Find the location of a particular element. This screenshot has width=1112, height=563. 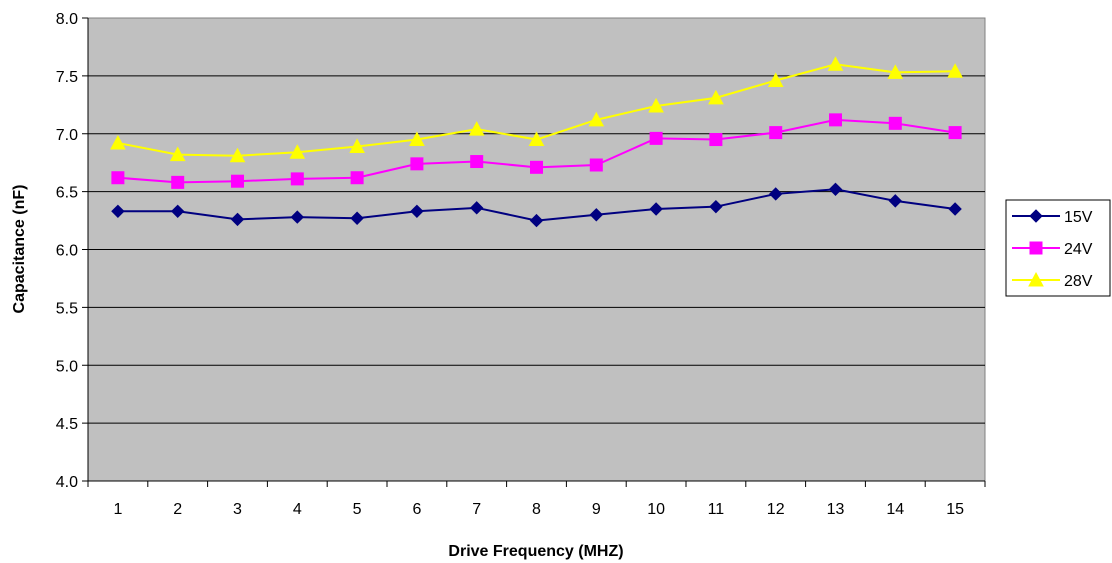

x-tick-label: 14 is located at coordinates (895, 509).